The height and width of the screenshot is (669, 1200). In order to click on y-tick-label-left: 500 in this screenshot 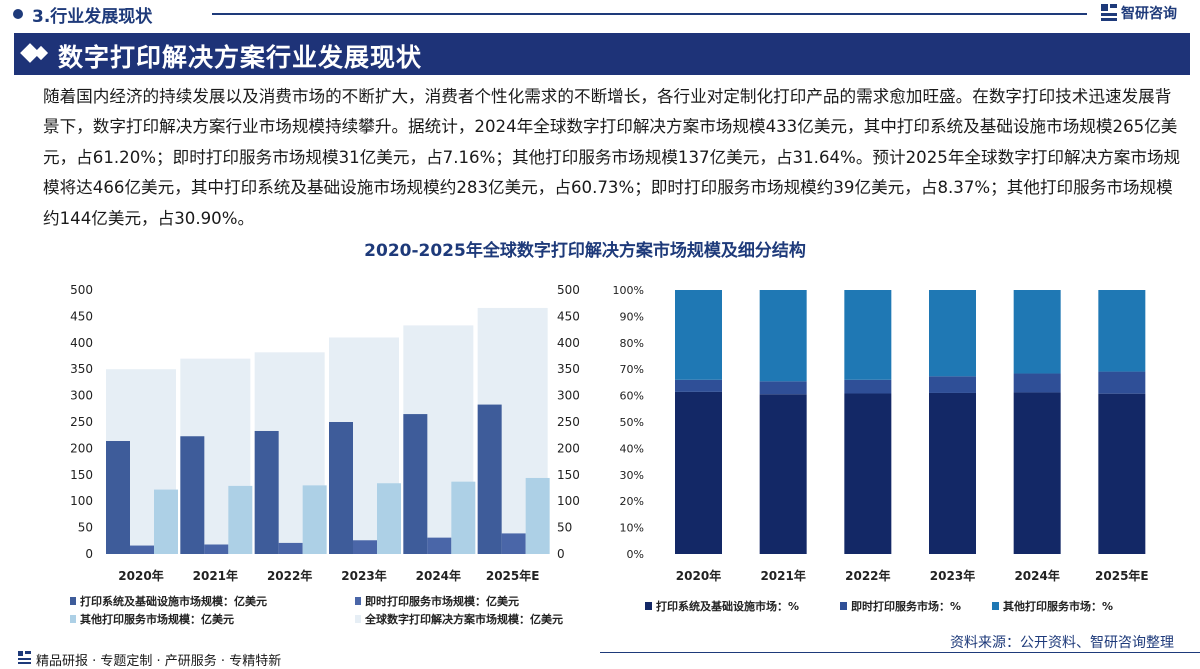, I will do `click(81, 290)`.